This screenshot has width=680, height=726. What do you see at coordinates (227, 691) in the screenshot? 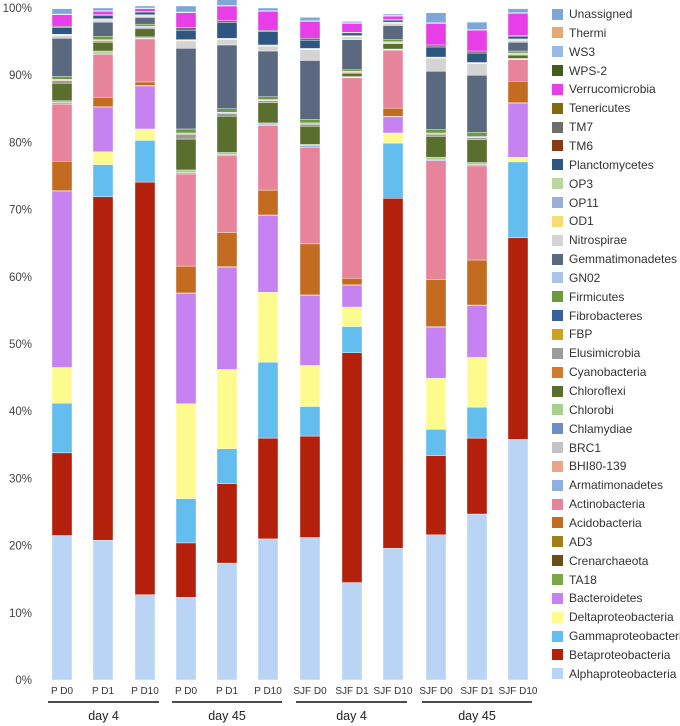
I see `x-tick-label: P D1` at bounding box center [227, 691].